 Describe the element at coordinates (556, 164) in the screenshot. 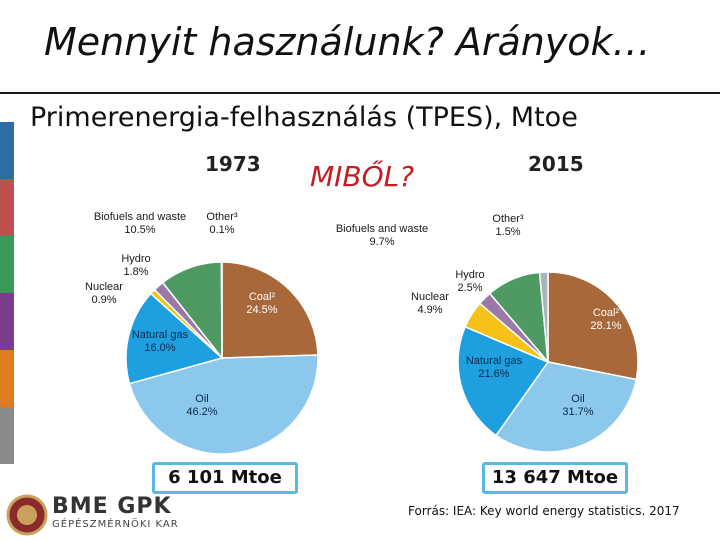

I see `chart-2015-title: 2015` at that location.